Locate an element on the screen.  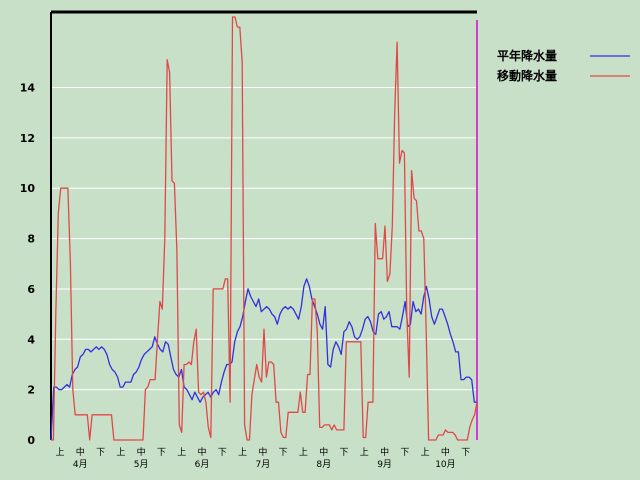
legend-label: 平年降水量 is located at coordinates (527, 55).